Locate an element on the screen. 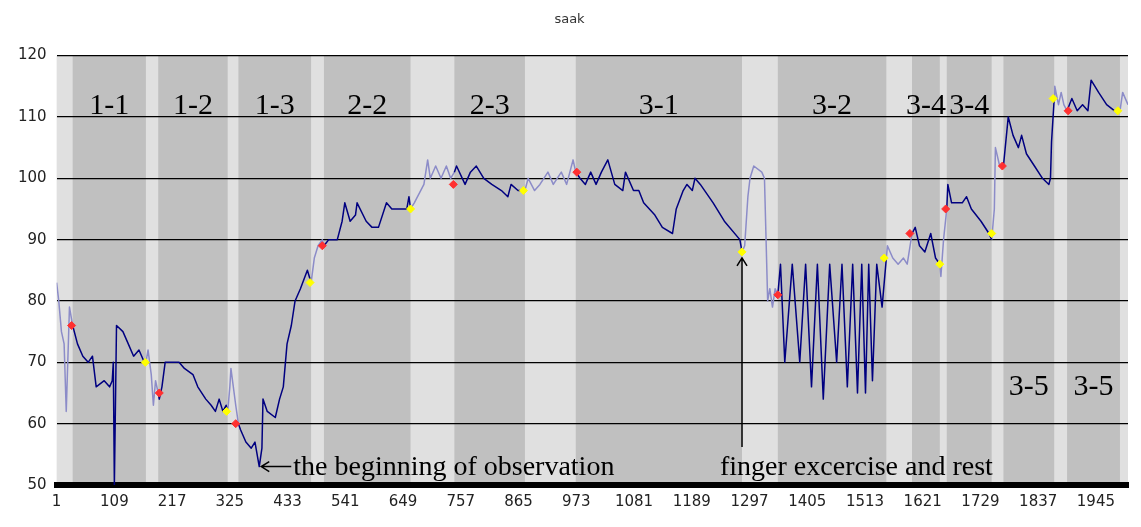  band-label: 1-2 is located at coordinates (192, 103).